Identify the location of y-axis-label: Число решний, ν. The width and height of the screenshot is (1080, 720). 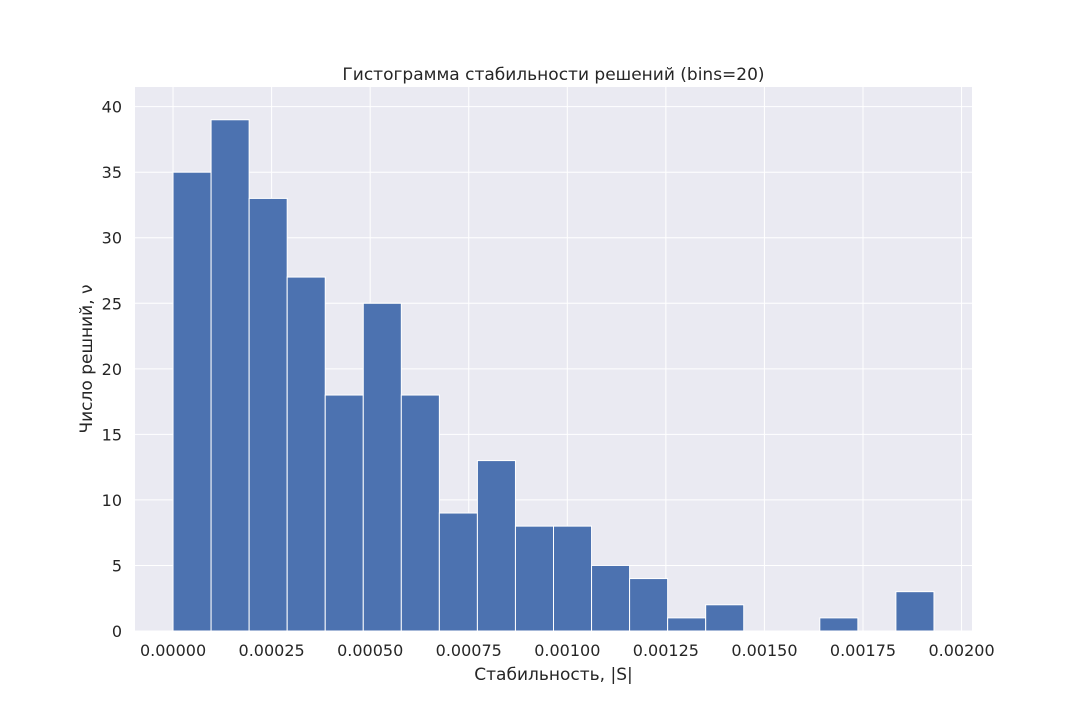
(87, 358).